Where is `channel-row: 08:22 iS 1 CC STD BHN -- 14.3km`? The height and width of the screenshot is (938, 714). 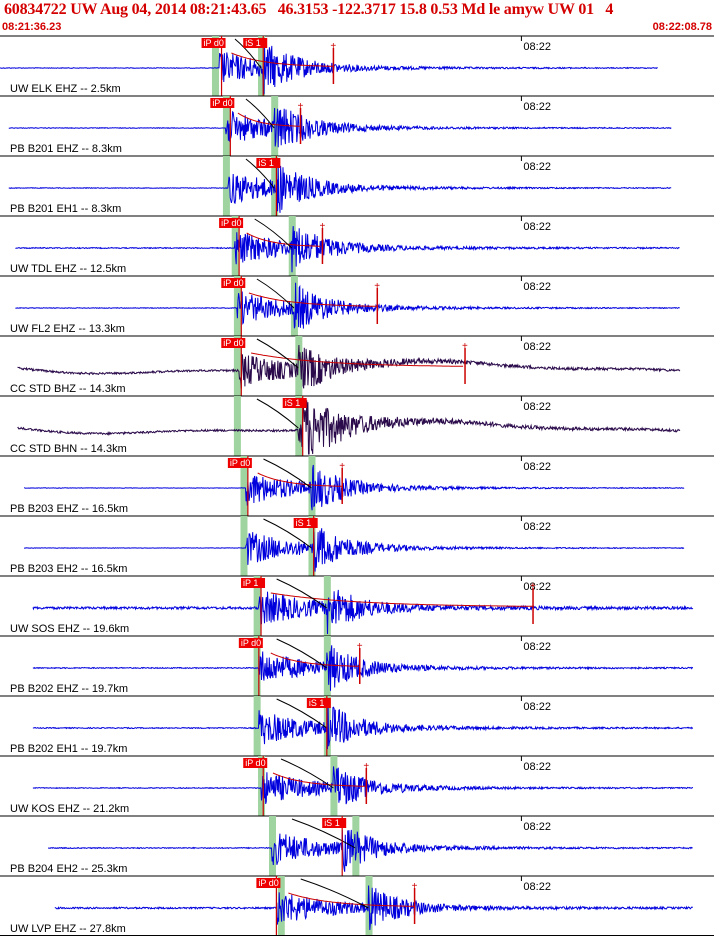 channel-row: 08:22 iS 1 CC STD BHN -- 14.3km is located at coordinates (357, 425).